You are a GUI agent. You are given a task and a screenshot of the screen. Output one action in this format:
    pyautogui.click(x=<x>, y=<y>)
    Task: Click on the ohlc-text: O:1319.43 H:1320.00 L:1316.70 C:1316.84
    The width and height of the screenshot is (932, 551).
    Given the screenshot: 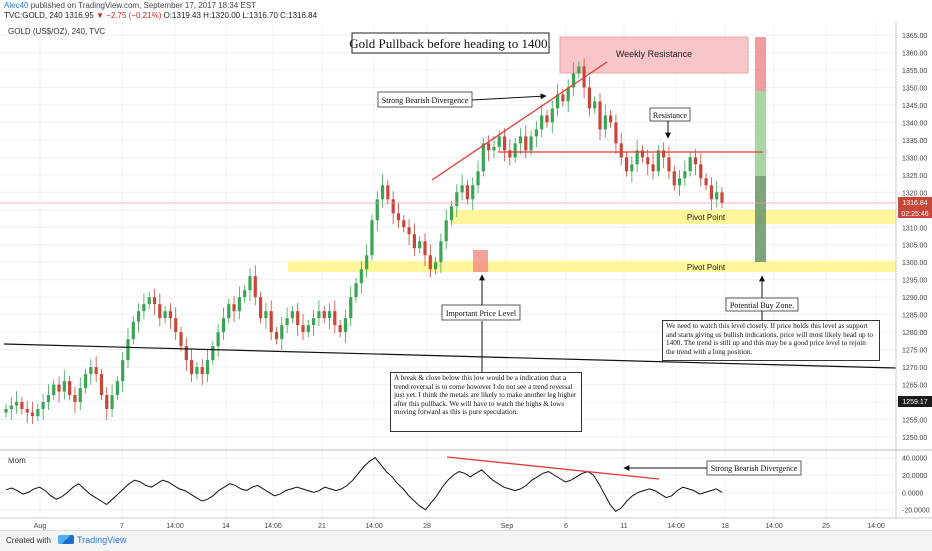 What is the action you would take?
    pyautogui.click(x=240, y=15)
    